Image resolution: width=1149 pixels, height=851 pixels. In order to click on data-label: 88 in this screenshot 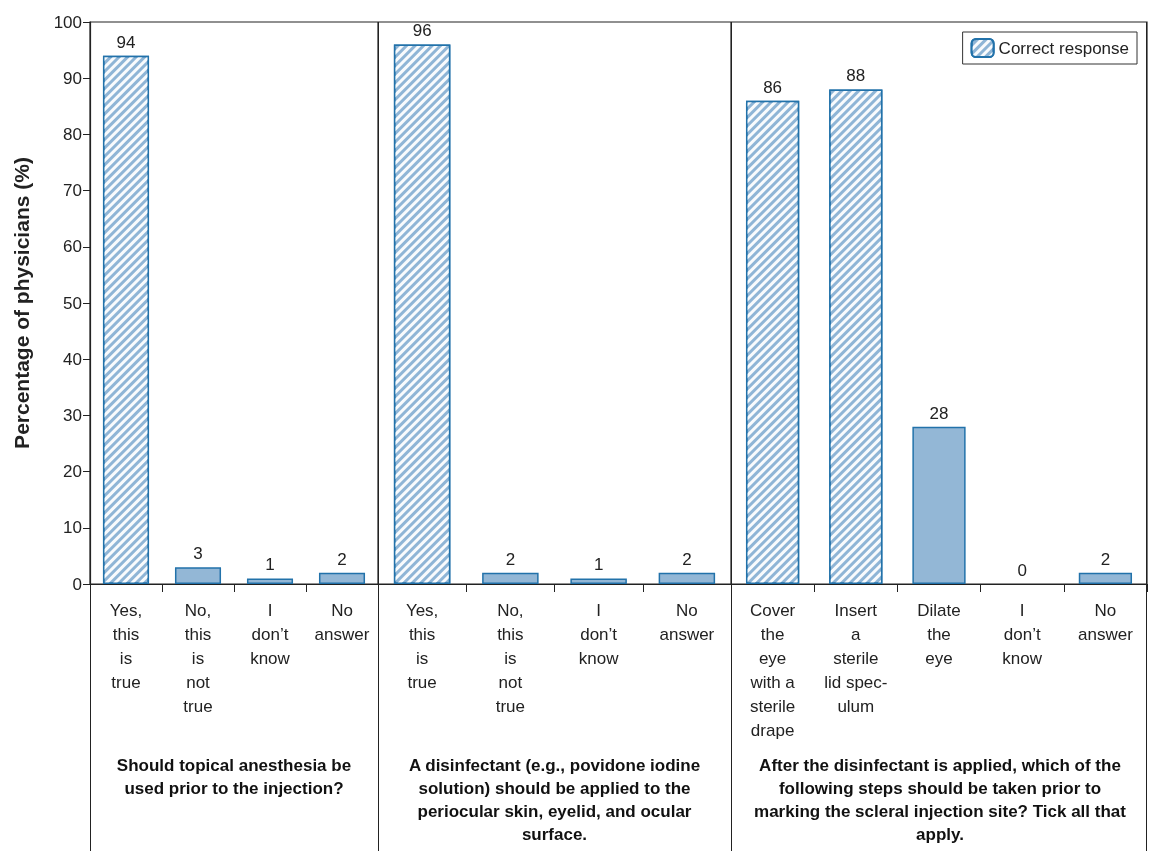, I will do `click(856, 76)`.